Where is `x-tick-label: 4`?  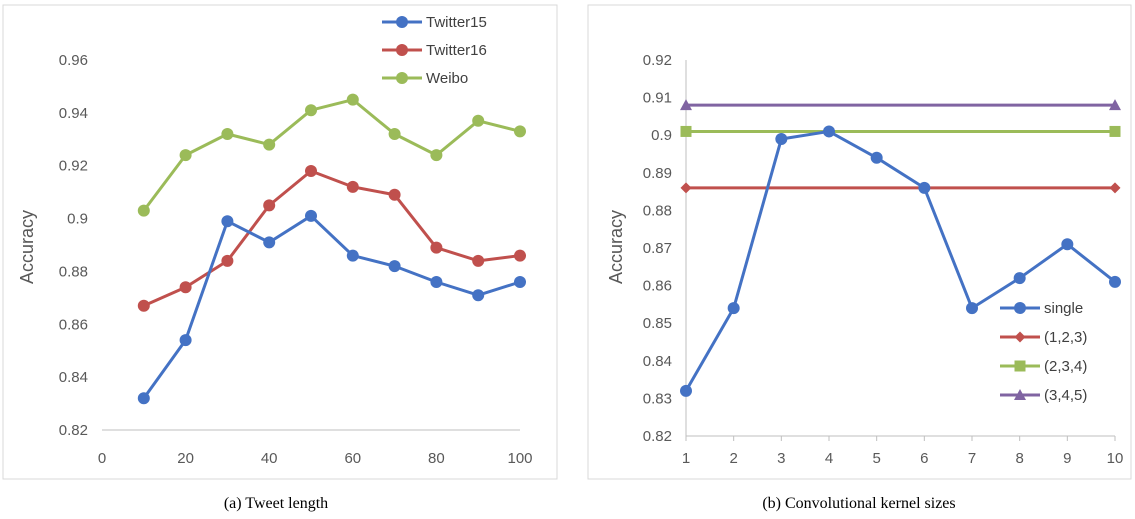
x-tick-label: 4 is located at coordinates (829, 458).